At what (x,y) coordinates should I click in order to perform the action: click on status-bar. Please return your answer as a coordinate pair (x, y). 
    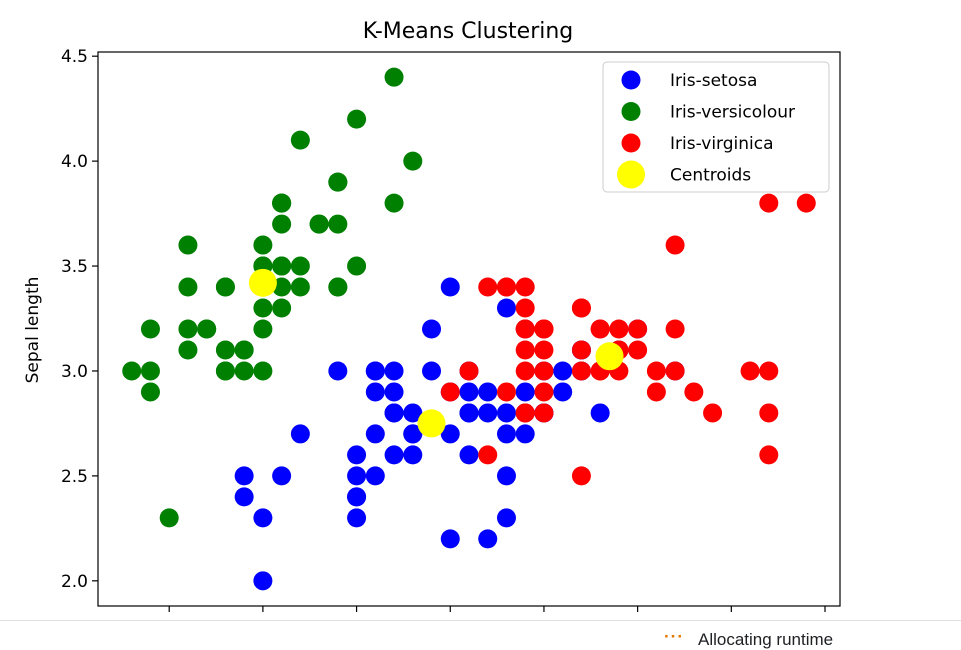
    Looking at the image, I should click on (480, 634).